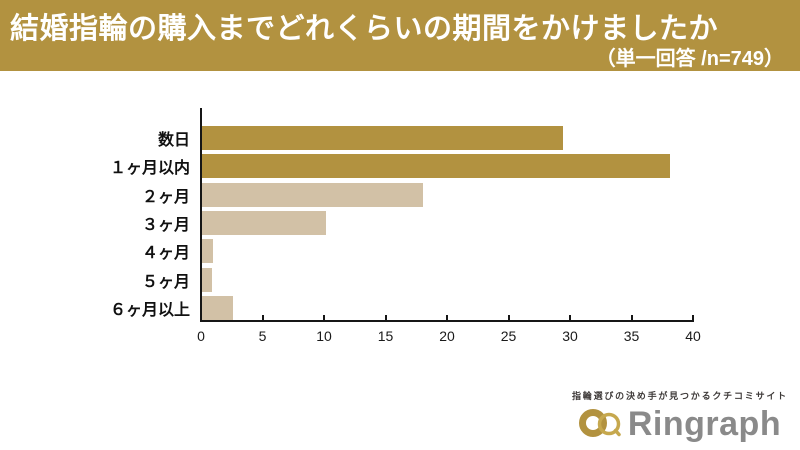 The height and width of the screenshot is (450, 800). What do you see at coordinates (631, 336) in the screenshot?
I see `x-tick-label: 35` at bounding box center [631, 336].